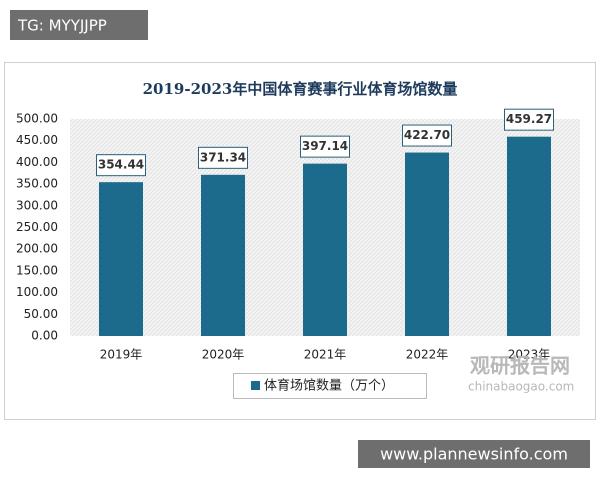 The image size is (600, 480). Describe the element at coordinates (37, 270) in the screenshot. I see `y-tick-label: 150.00` at that location.